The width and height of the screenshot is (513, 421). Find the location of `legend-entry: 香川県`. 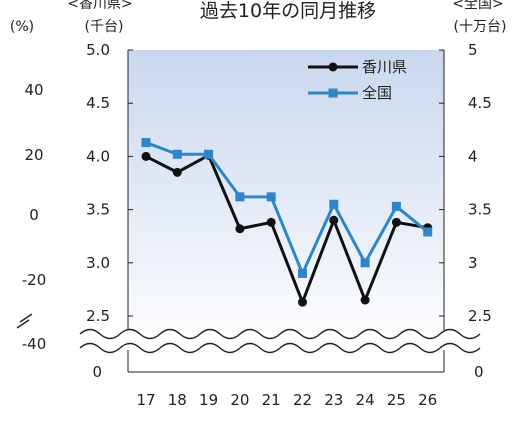

legend-entry: 香川県 is located at coordinates (357, 67).